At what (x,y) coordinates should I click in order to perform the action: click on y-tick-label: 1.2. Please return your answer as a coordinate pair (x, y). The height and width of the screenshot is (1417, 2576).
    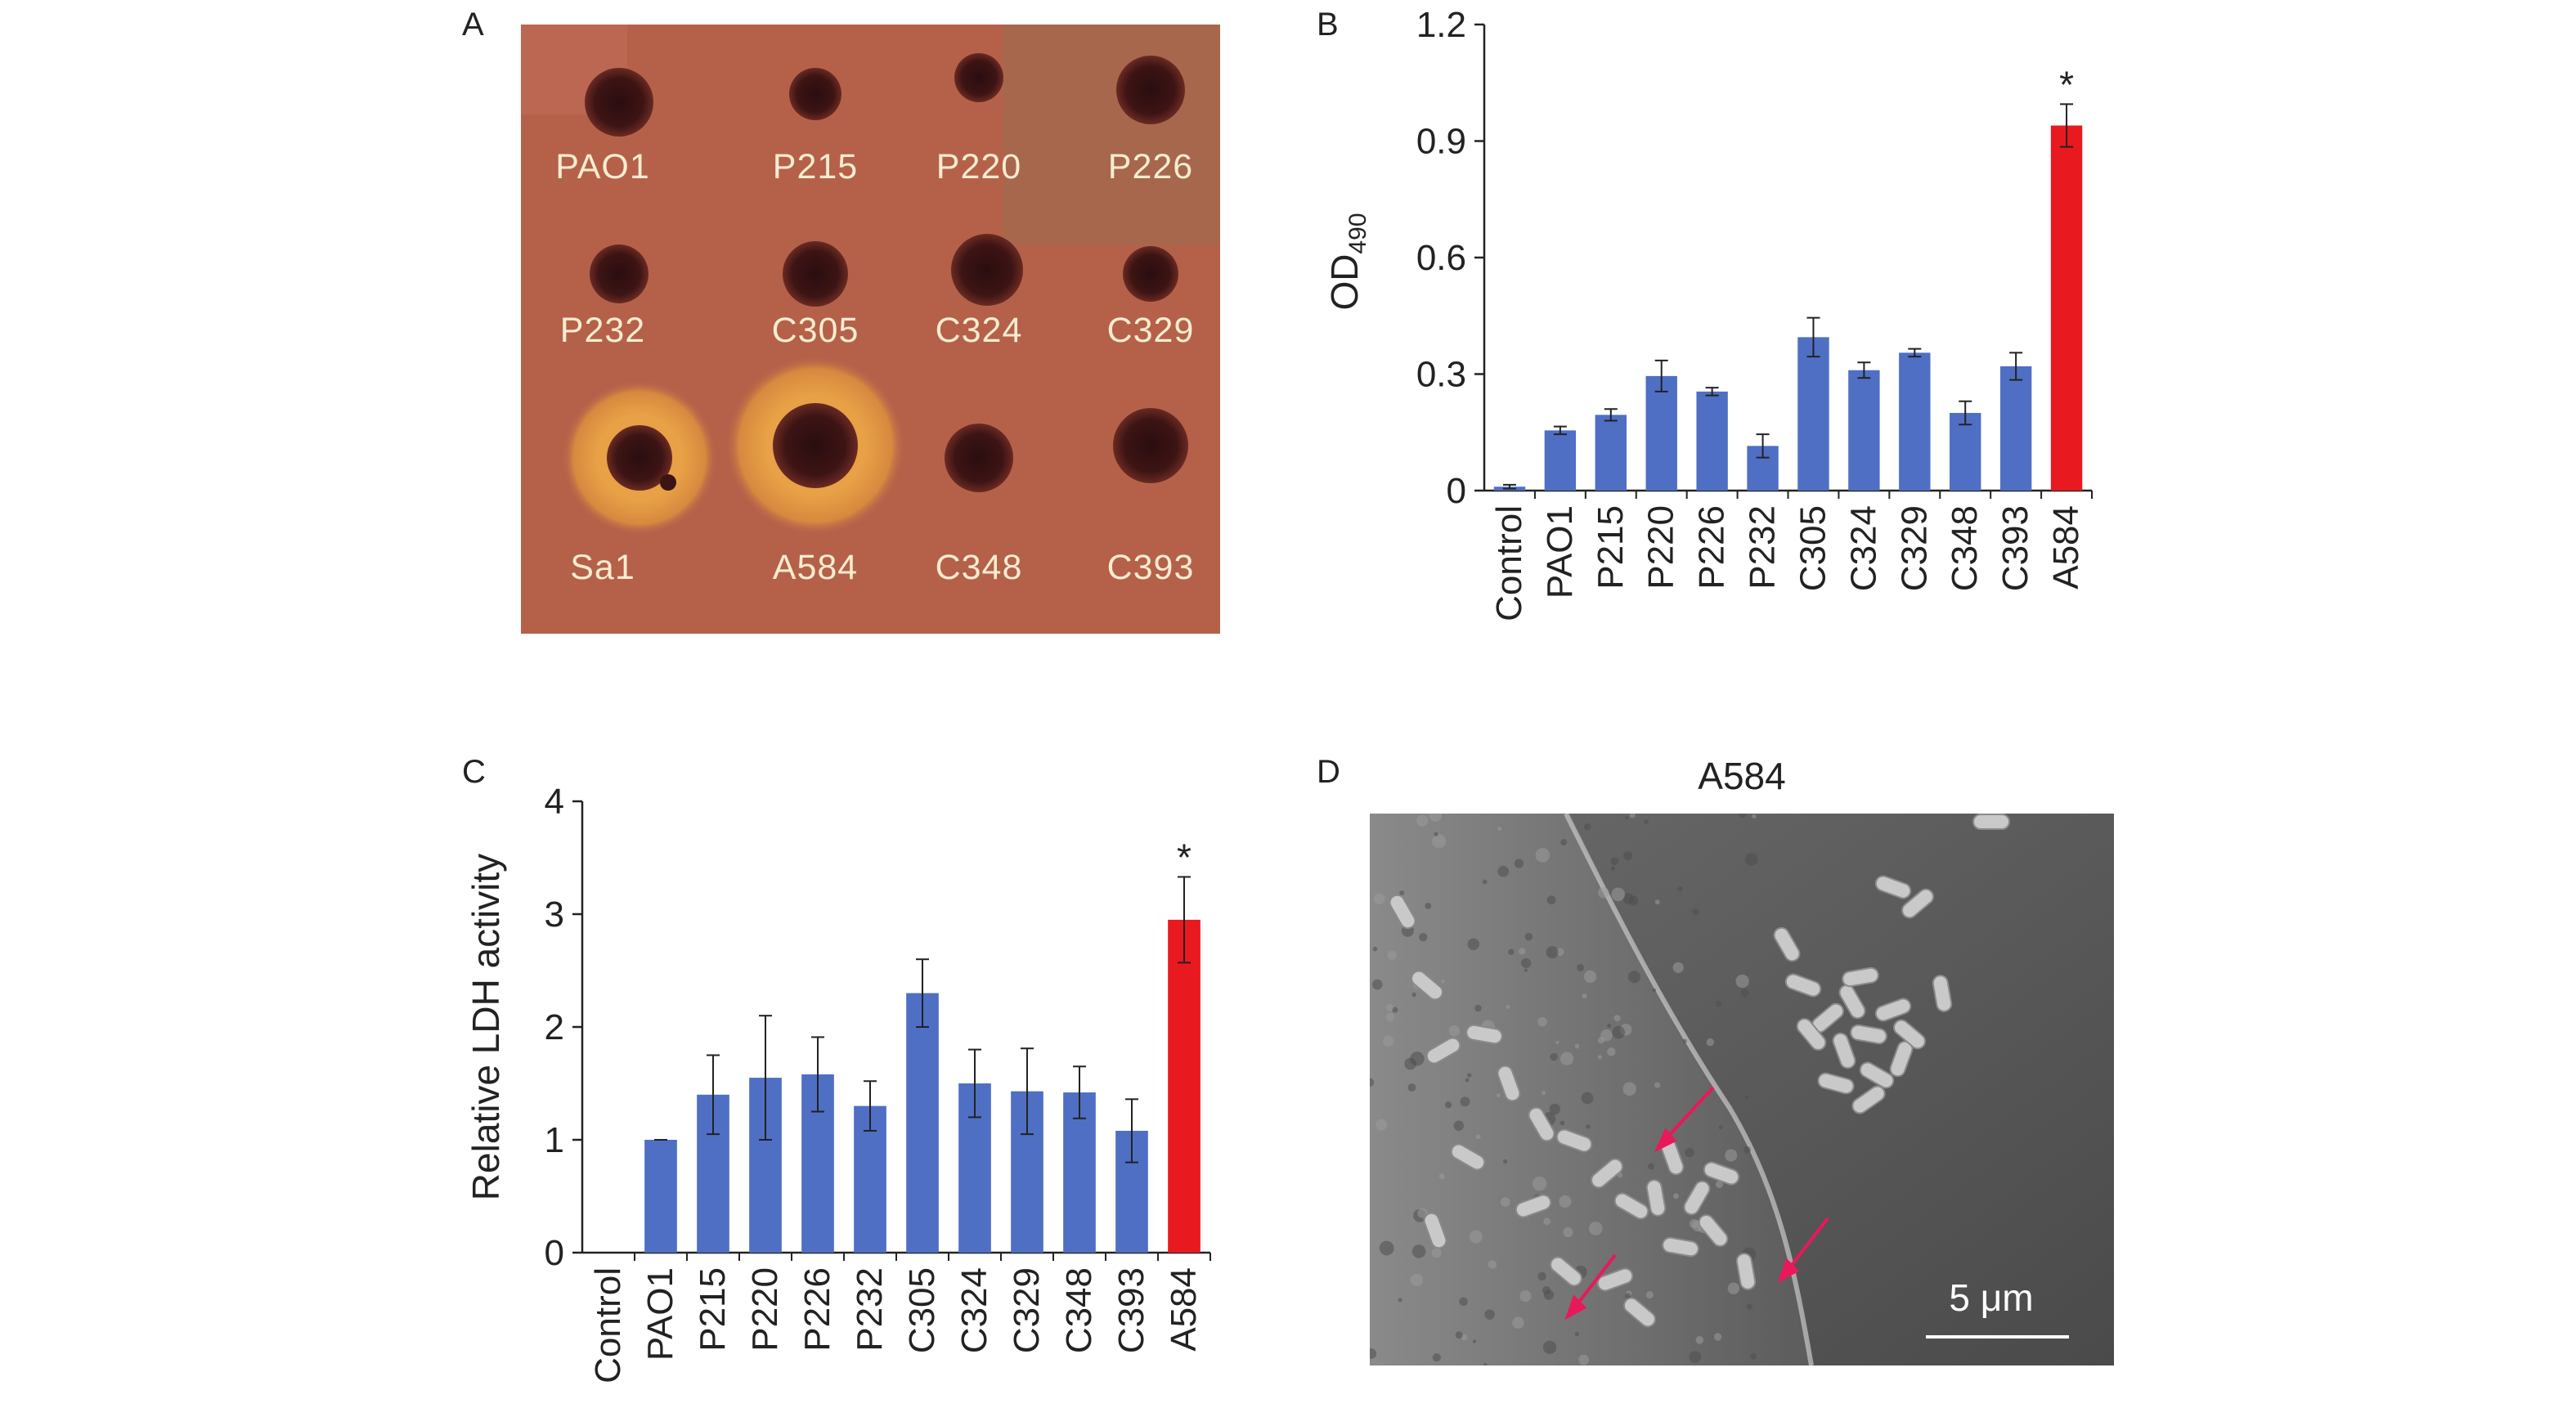
    Looking at the image, I should click on (1441, 25).